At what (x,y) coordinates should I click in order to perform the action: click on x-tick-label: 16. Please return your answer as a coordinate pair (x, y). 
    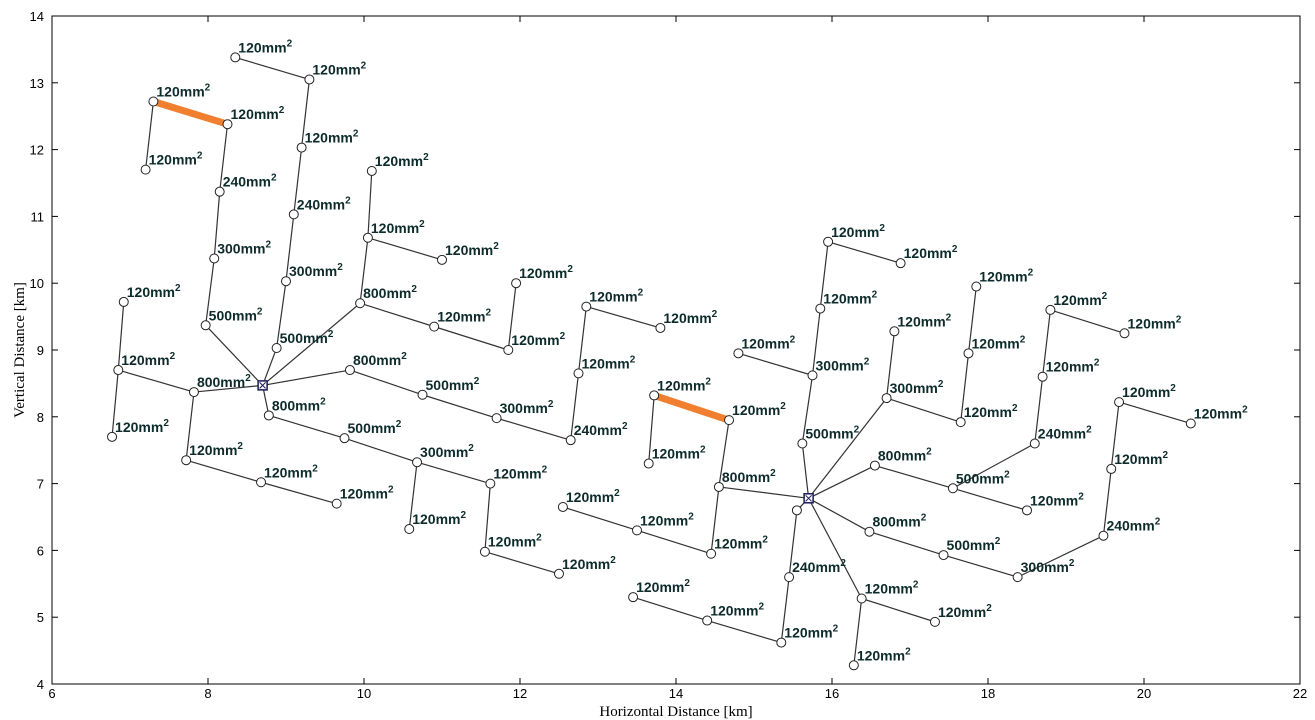
    Looking at the image, I should click on (832, 693).